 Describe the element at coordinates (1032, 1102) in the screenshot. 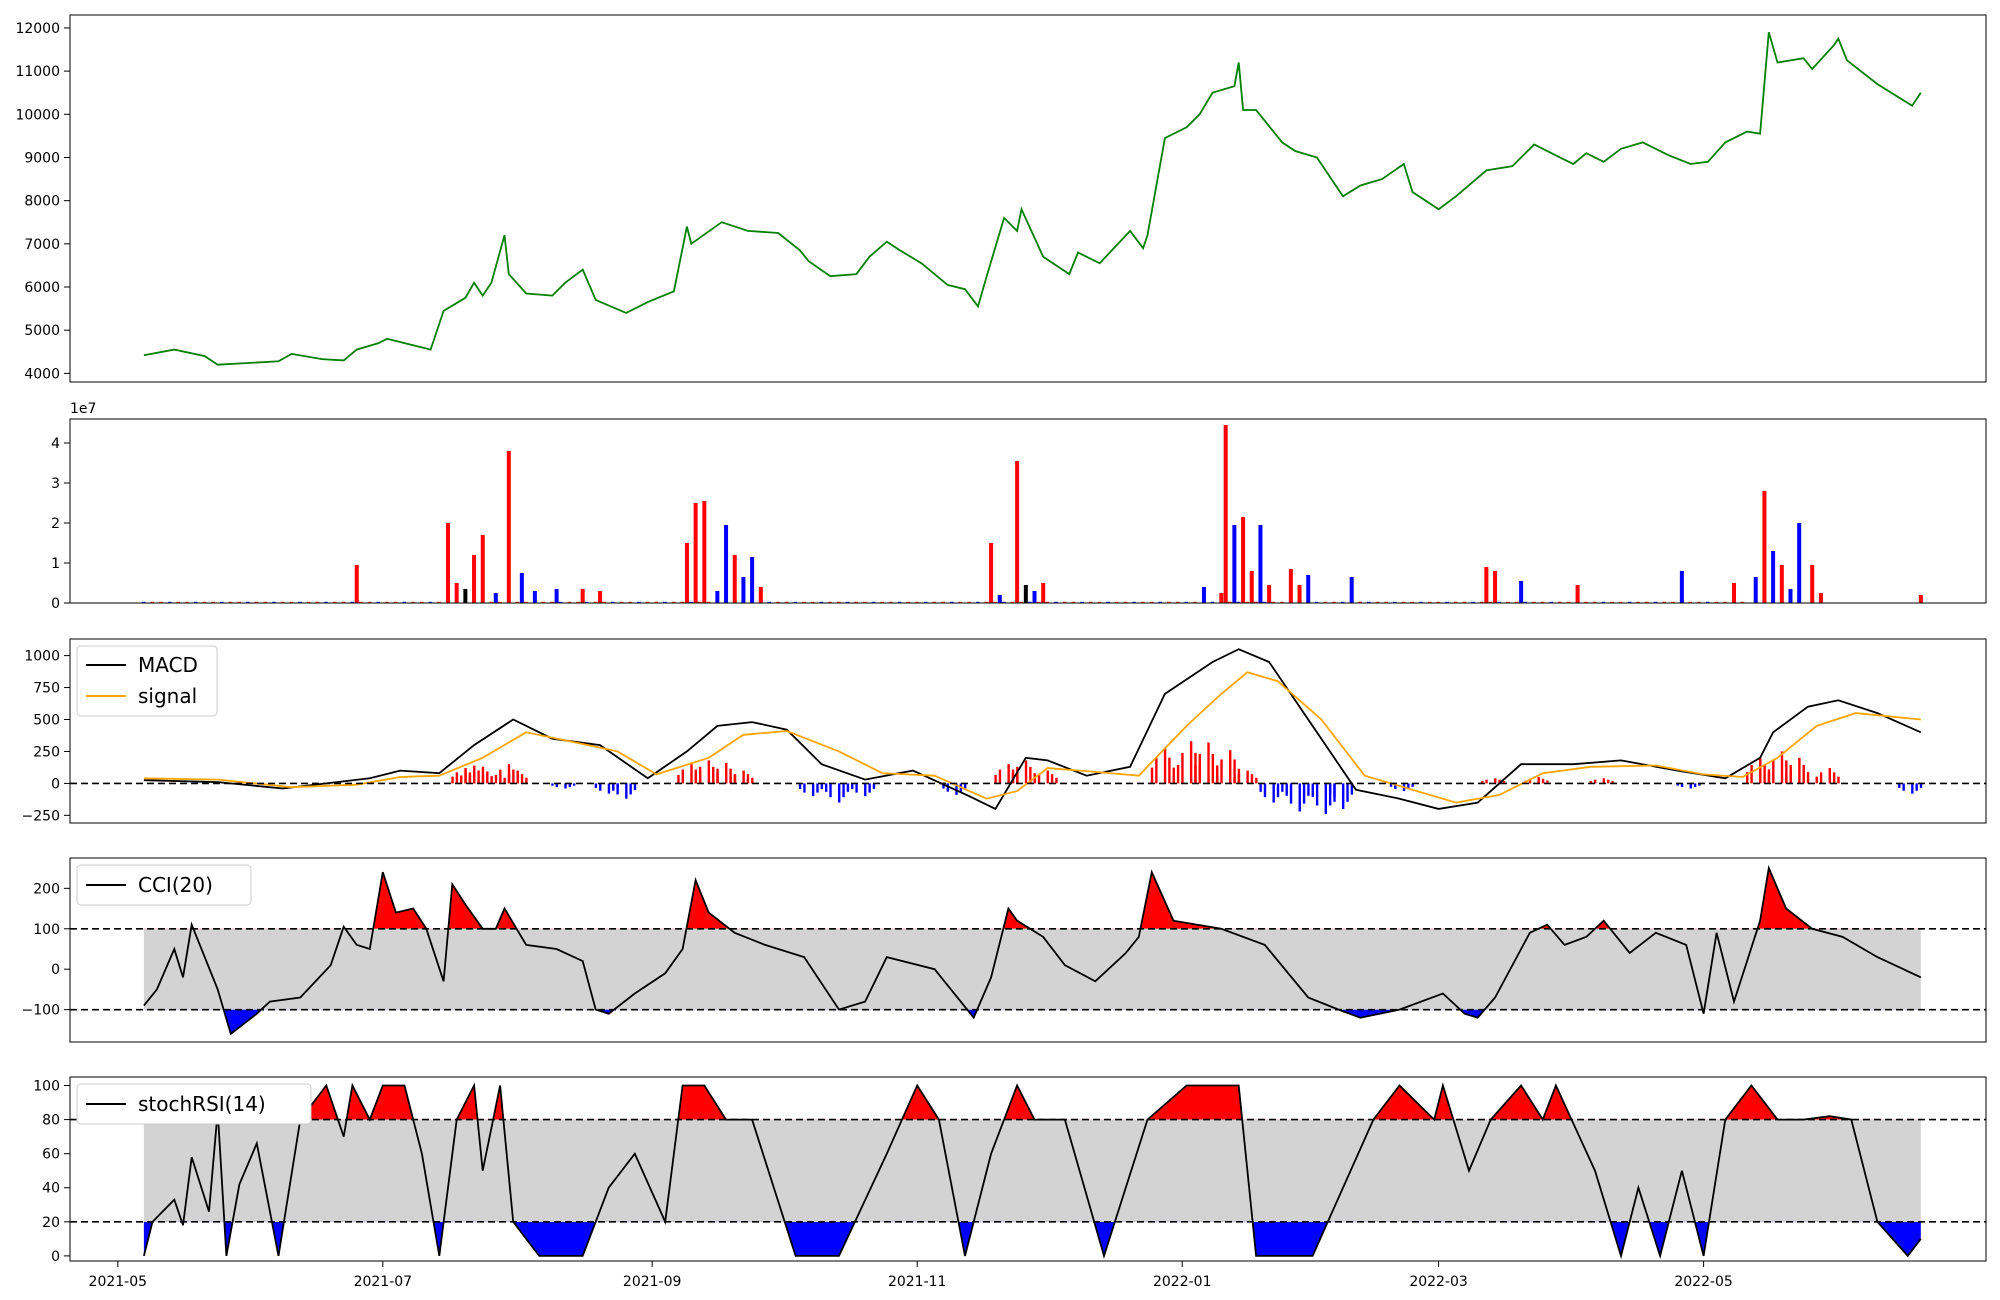

I see `stochrsi-overbought-fill` at that location.